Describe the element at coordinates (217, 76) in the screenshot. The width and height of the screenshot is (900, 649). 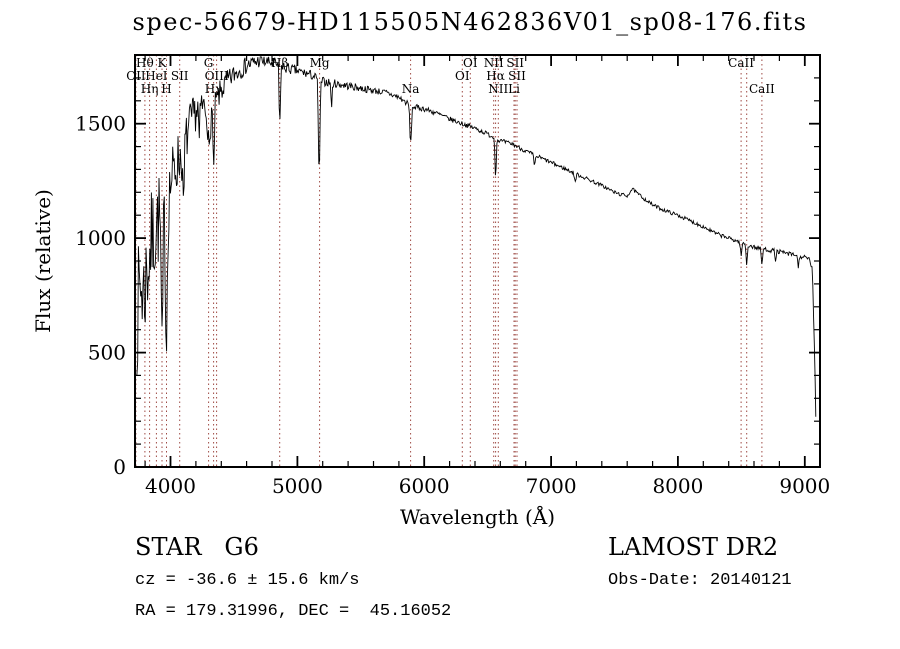
I see `svg-text: OIII` at that location.